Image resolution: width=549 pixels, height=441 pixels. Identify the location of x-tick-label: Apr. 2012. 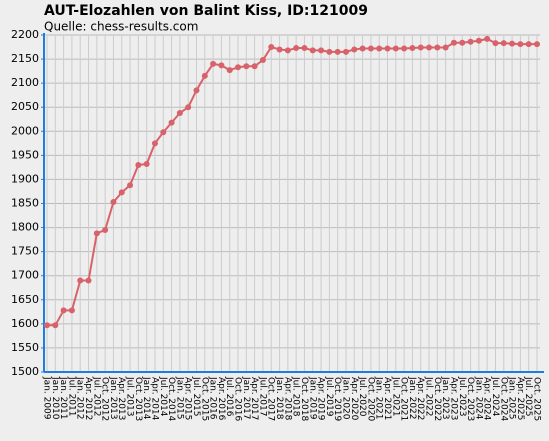
(88, 398).